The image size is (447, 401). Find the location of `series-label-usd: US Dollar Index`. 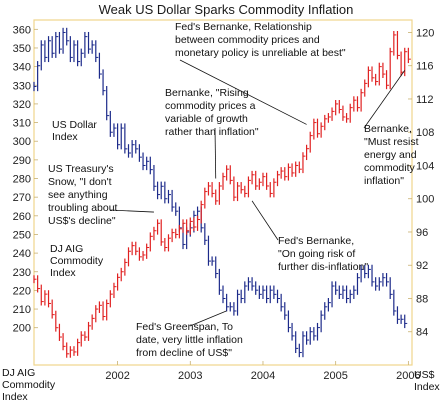

series-label-usd: US Dollar Index is located at coordinates (74, 131).